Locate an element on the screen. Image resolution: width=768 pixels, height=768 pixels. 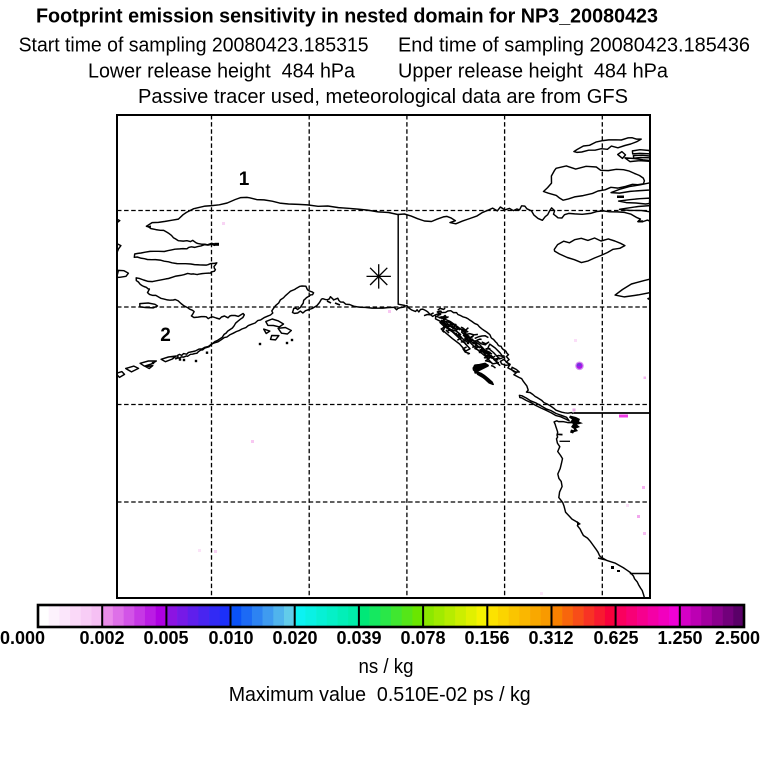
svg-text: 0.005 is located at coordinates (165, 638).